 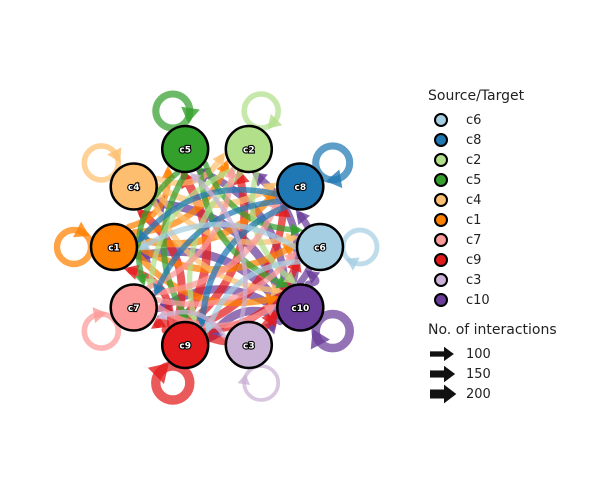 What do you see at coordinates (141, 280) in the screenshot?
I see `edge-arrowhead-c5-to-c7` at bounding box center [141, 280].